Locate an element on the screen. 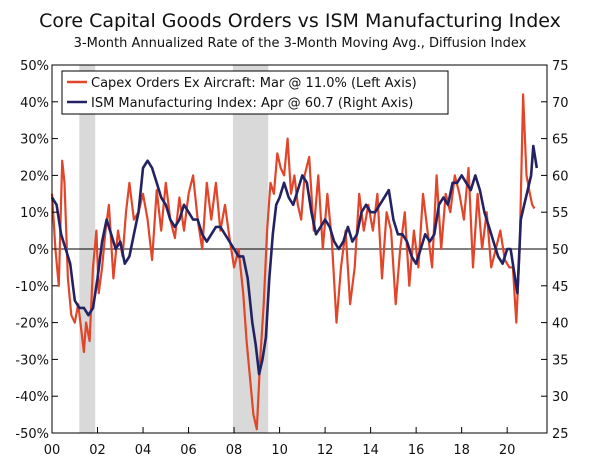  y-right-tick-label: 25 is located at coordinates (560, 434).